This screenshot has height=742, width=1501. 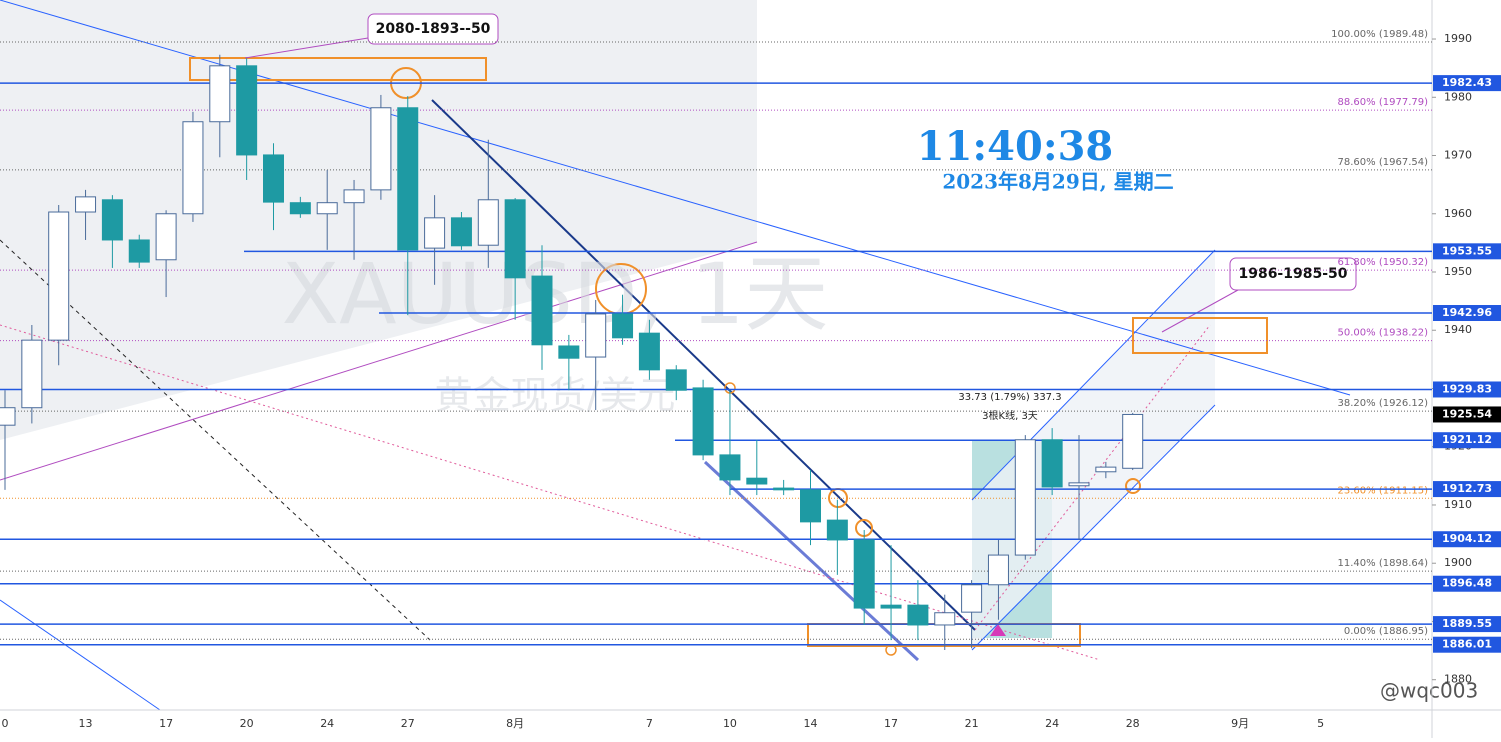 What do you see at coordinates (408, 723) in the screenshot?
I see `x-tick-label: 27` at bounding box center [408, 723].